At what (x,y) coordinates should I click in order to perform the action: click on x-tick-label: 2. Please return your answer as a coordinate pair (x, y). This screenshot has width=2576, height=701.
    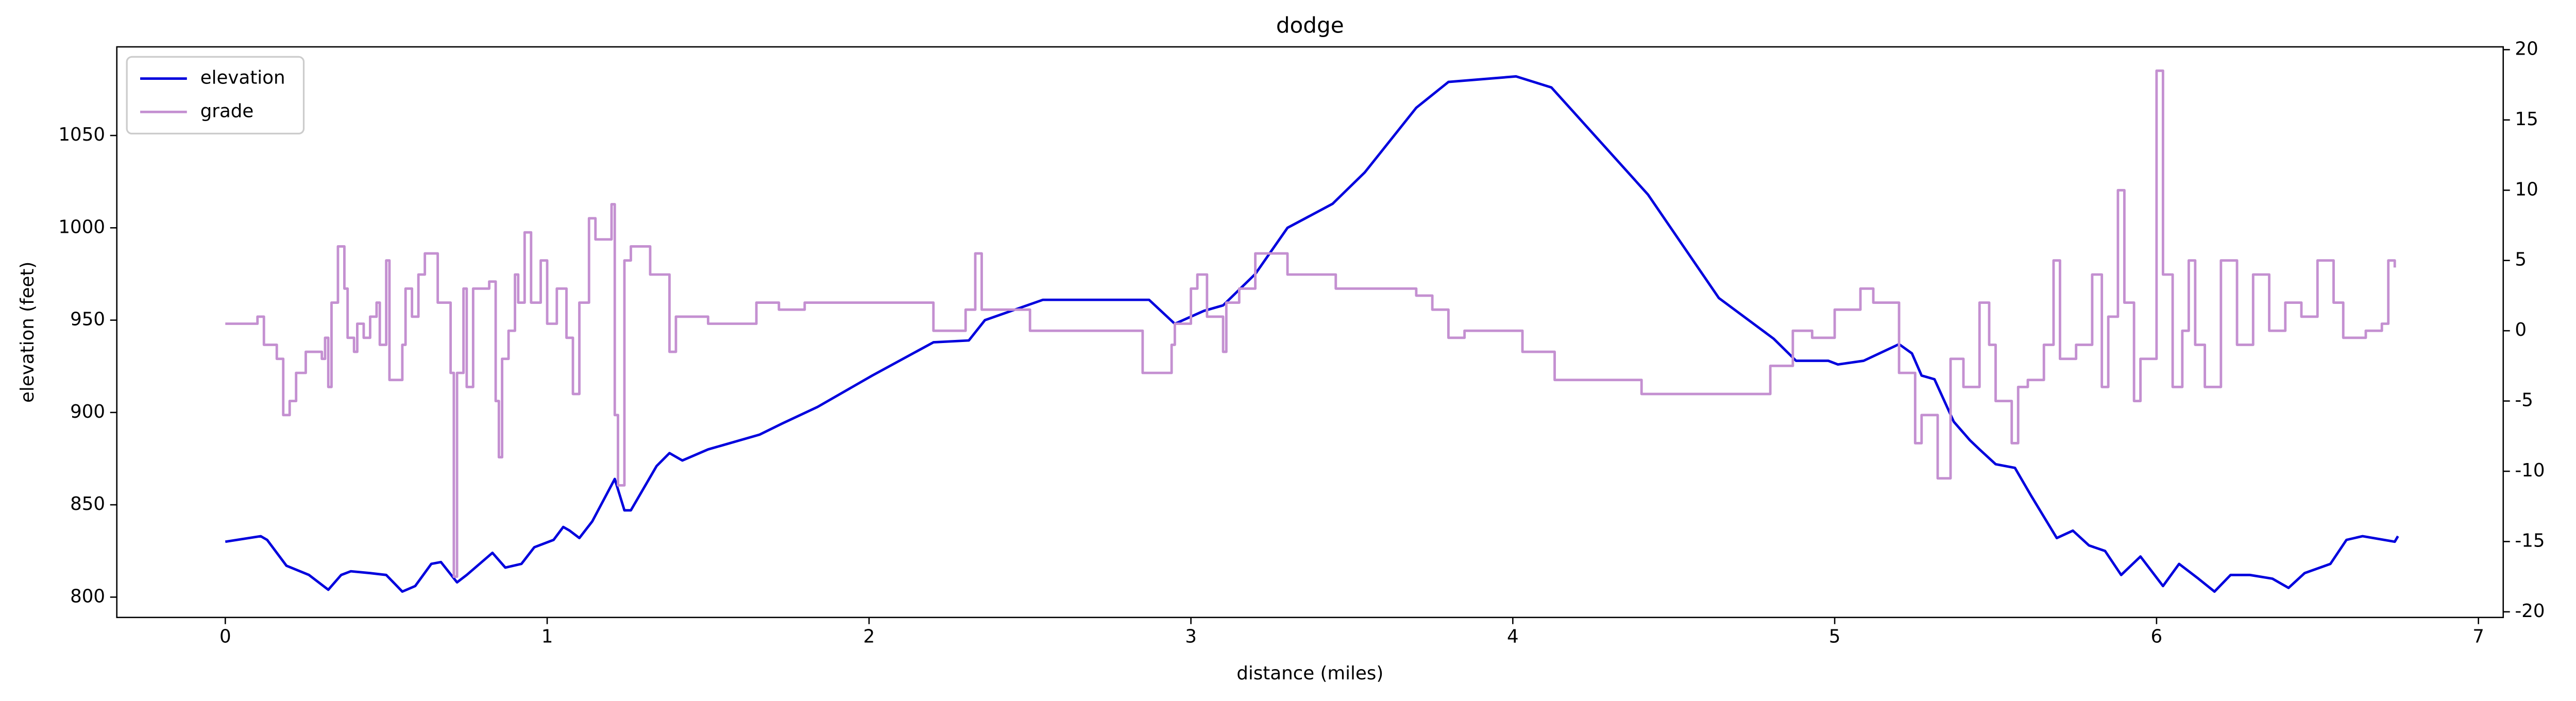
    Looking at the image, I should click on (869, 636).